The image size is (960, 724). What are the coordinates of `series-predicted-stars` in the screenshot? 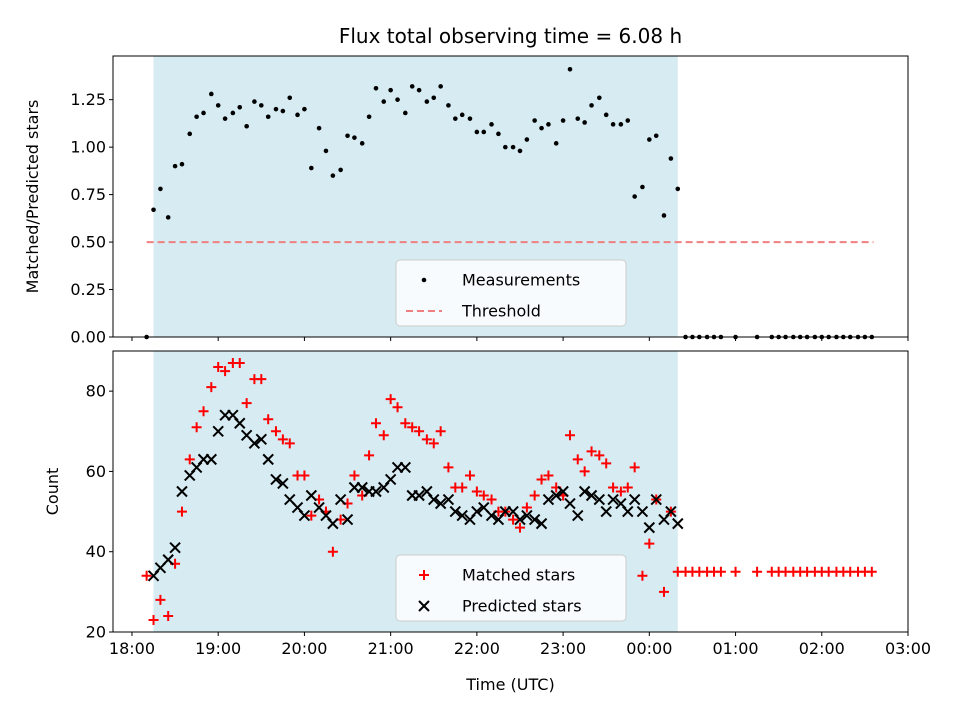 It's located at (415, 495).